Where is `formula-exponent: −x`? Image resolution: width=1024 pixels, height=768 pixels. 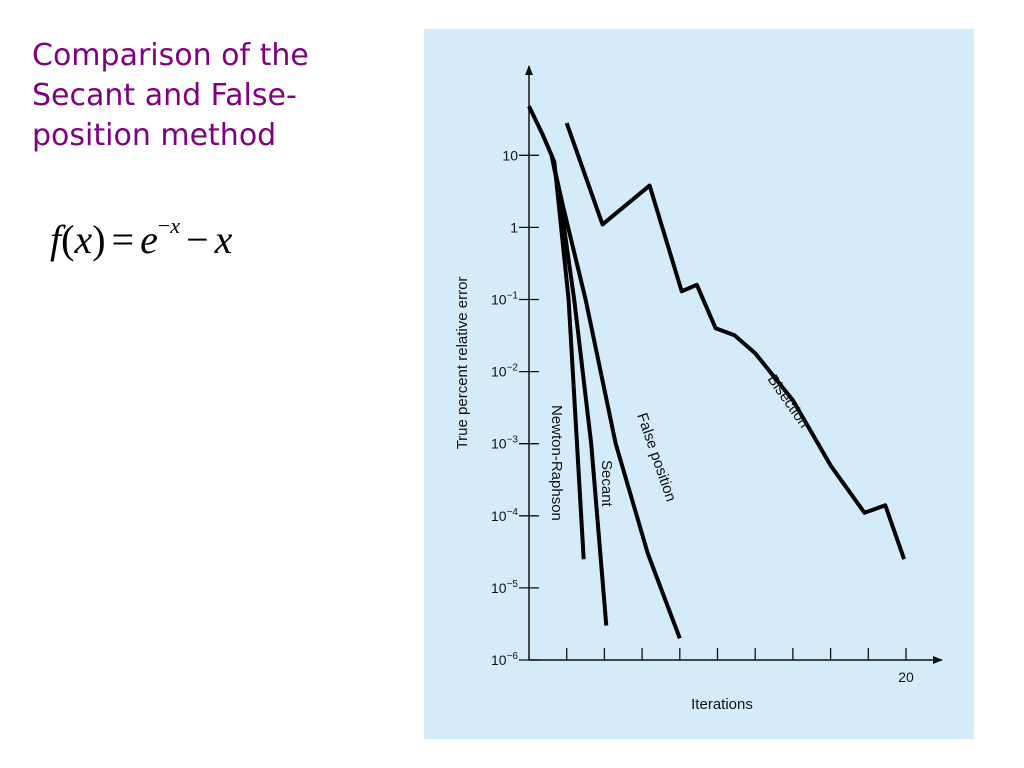
formula-exponent: −x is located at coordinates (169, 225).